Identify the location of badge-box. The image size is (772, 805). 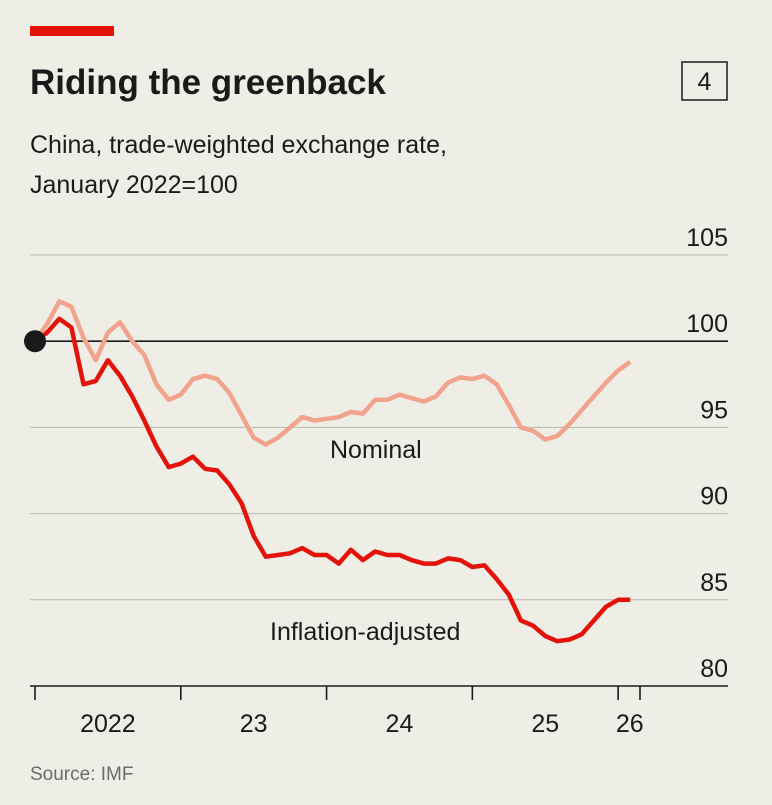
(704, 81).